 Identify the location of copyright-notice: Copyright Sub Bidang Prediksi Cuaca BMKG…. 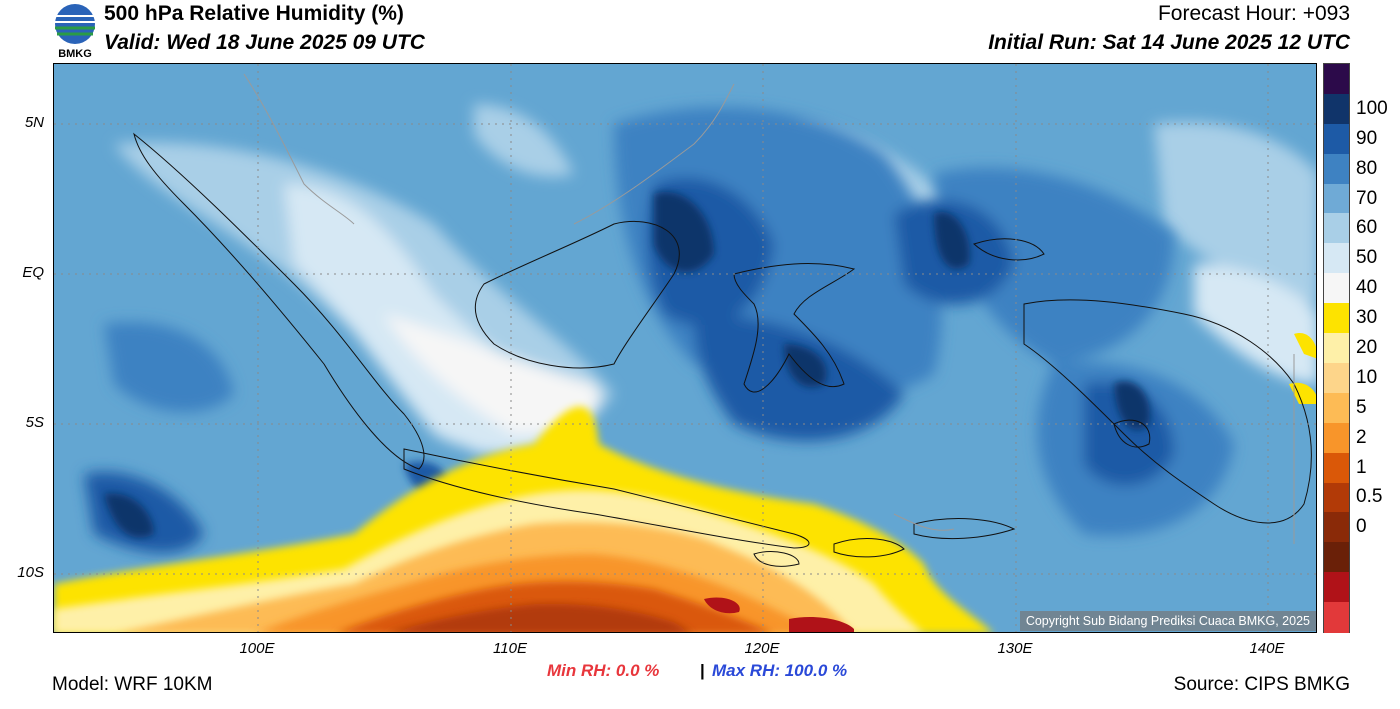
(1167, 621).